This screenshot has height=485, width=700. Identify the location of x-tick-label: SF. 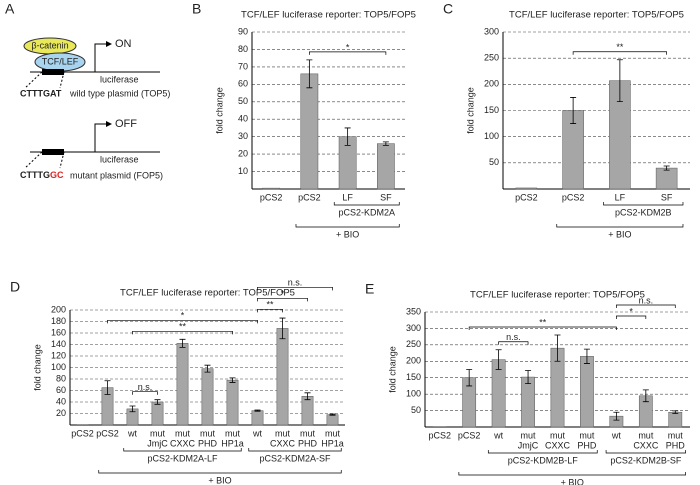
(667, 197).